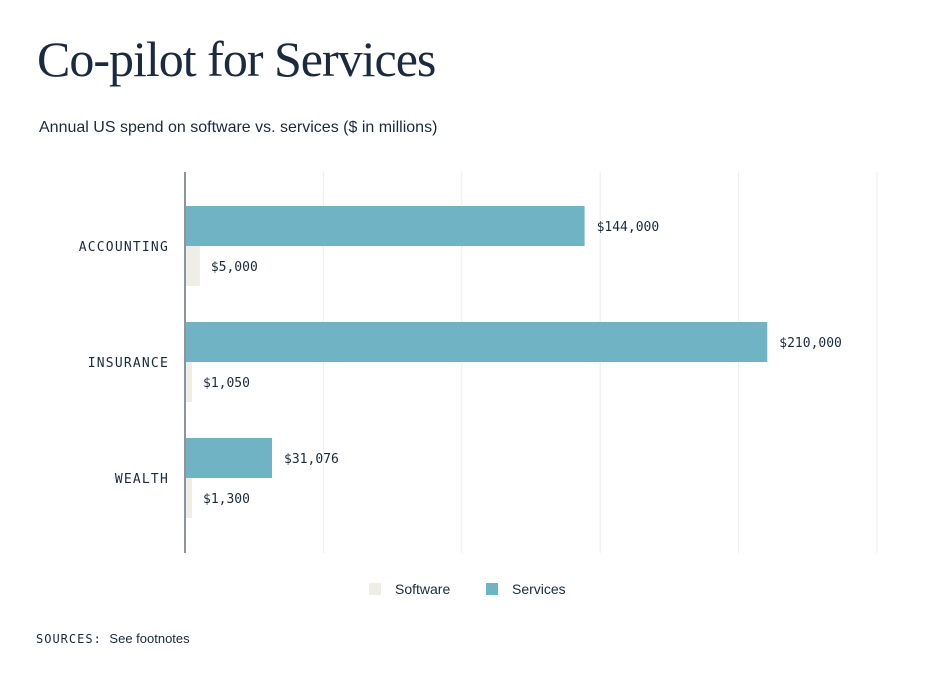  What do you see at coordinates (385, 226) in the screenshot?
I see `bar-services-accounting` at bounding box center [385, 226].